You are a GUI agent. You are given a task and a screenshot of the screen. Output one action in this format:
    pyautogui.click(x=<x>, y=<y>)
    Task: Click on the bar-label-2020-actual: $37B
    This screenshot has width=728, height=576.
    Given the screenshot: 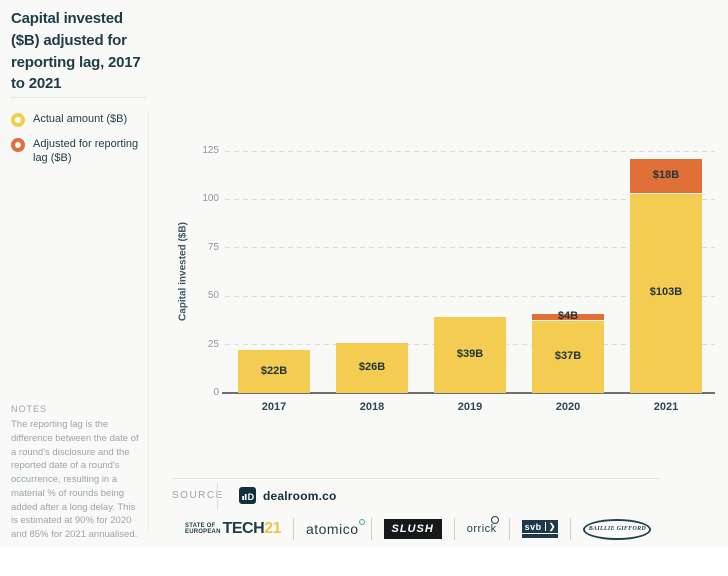 What is the action you would take?
    pyautogui.click(x=568, y=356)
    